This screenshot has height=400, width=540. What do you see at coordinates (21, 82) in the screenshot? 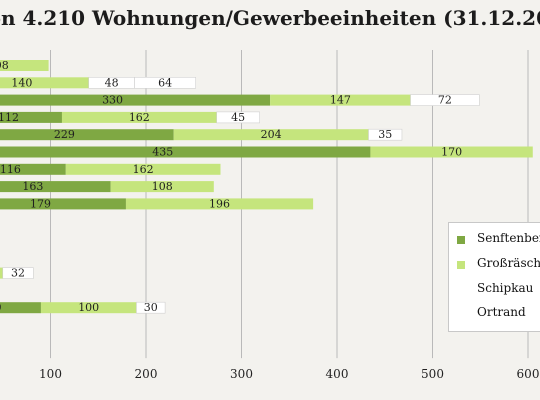
I see `data-label: 140` at bounding box center [21, 82].